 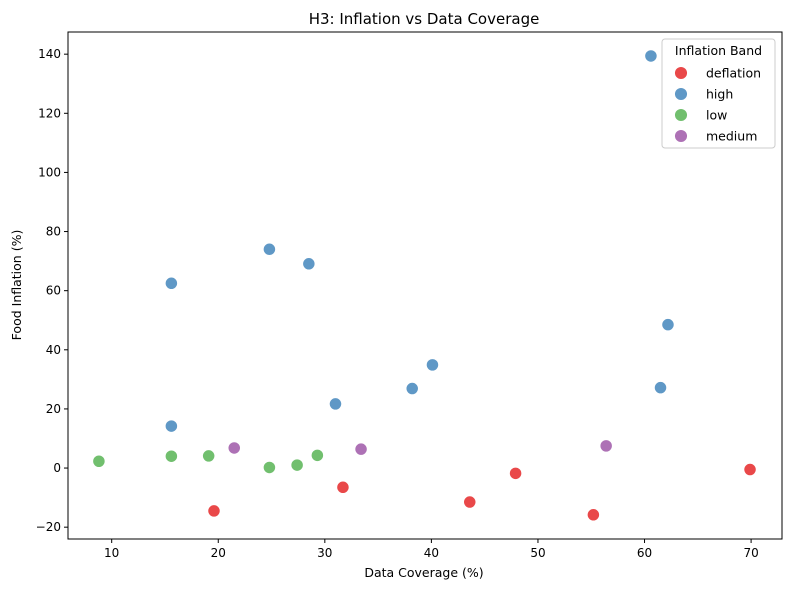 I want to click on x-tick-label: 70, so click(x=750, y=553).